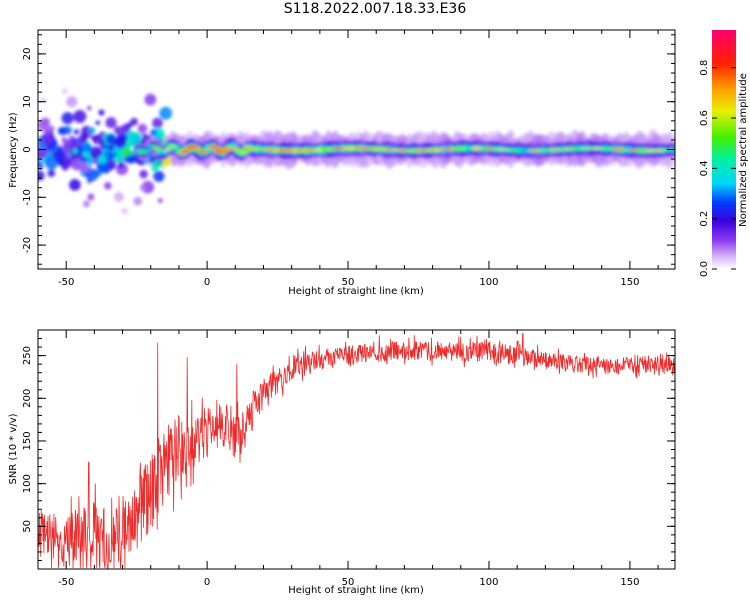  Describe the element at coordinates (356, 291) in the screenshot. I see `spectrogram-xlabel: Height of straight line (km)` at that location.